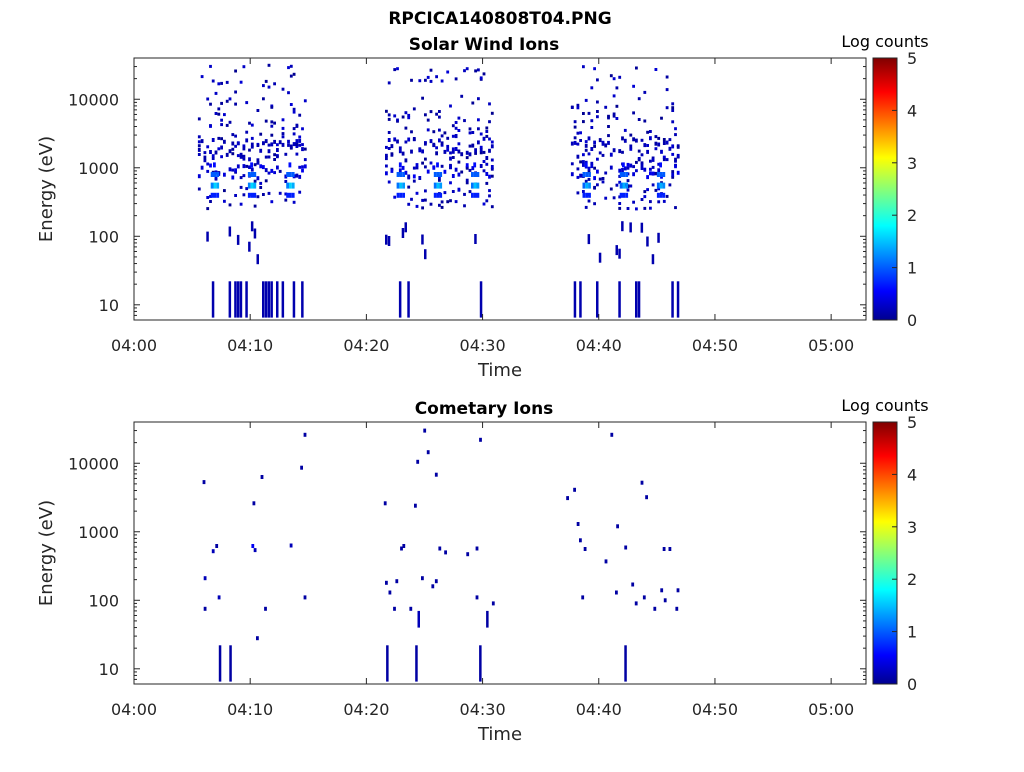 This screenshot has width=1024, height=772. Describe the element at coordinates (46, 189) in the screenshot. I see `y-axis-label: Energy (eV)` at that location.